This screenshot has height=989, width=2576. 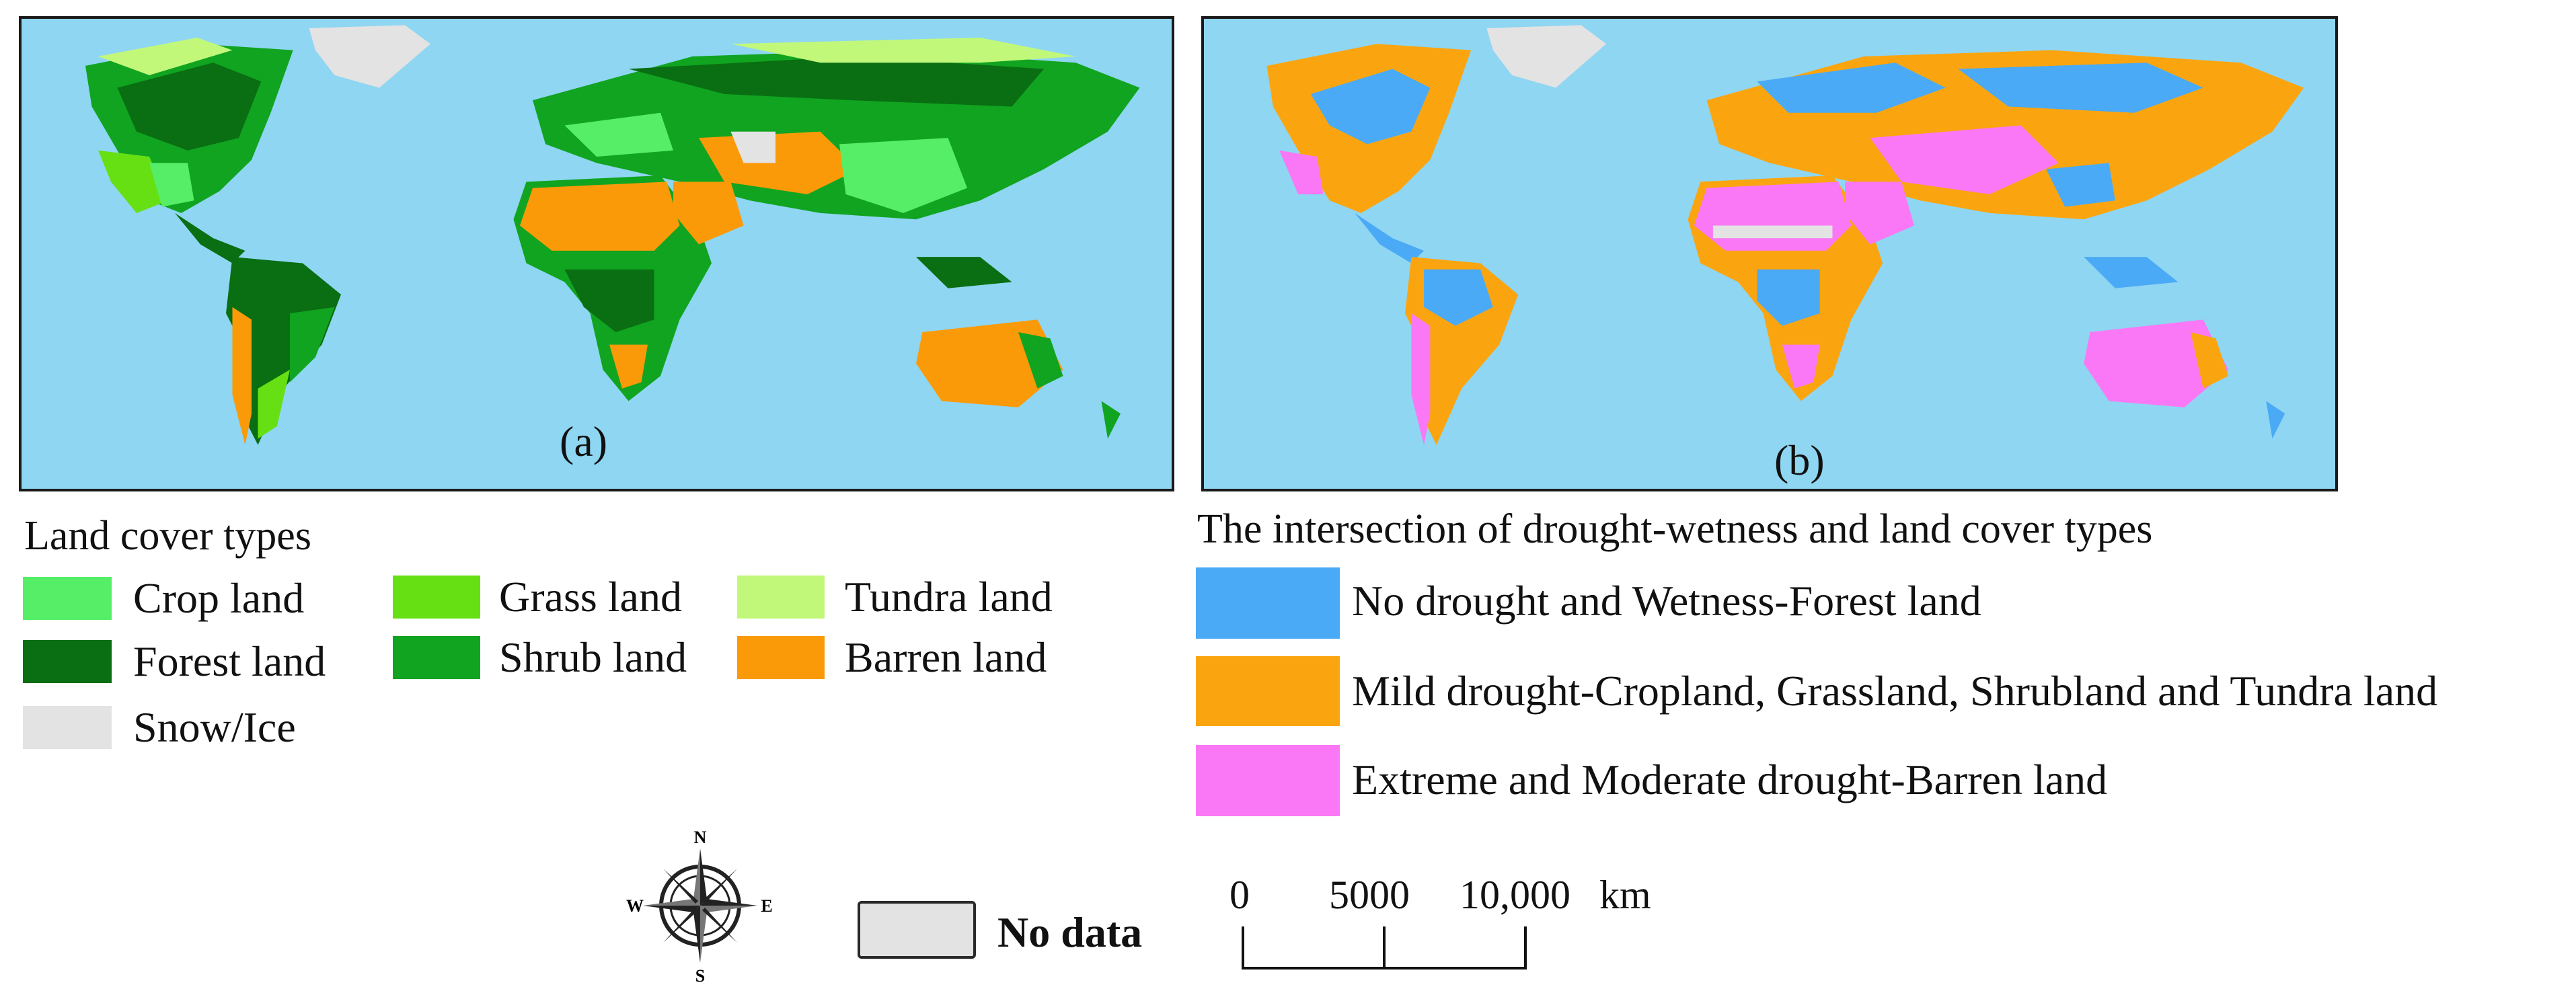 What do you see at coordinates (1625, 895) in the screenshot?
I see `scale-unit: km` at bounding box center [1625, 895].